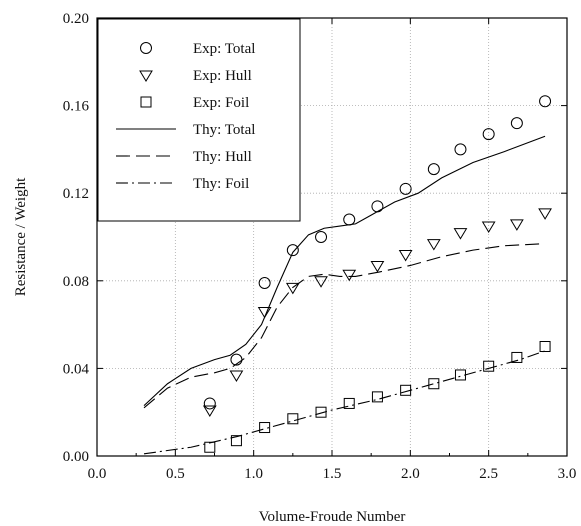  I want to click on legend-label: Thy: Total, so click(224, 130).